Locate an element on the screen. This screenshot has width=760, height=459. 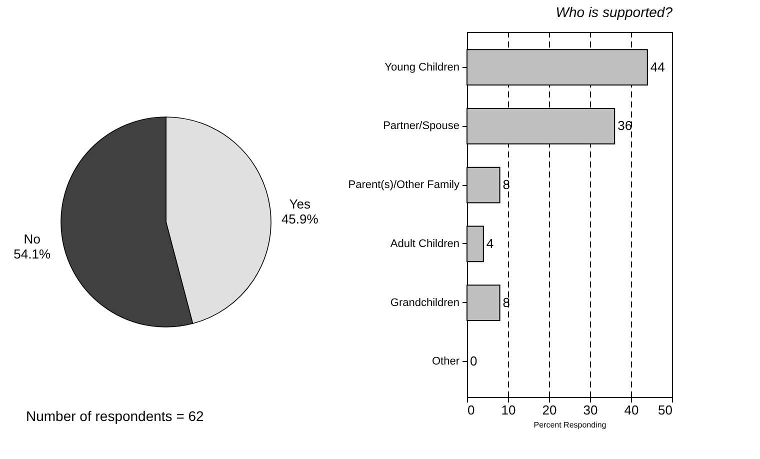
x-tick-label: 20 is located at coordinates (549, 410).